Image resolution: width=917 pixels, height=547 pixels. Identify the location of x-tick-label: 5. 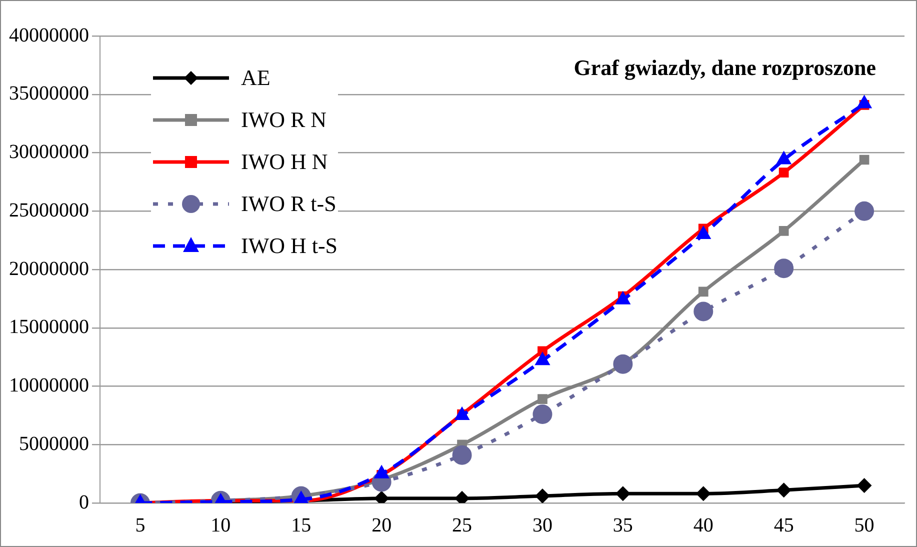
(140, 525).